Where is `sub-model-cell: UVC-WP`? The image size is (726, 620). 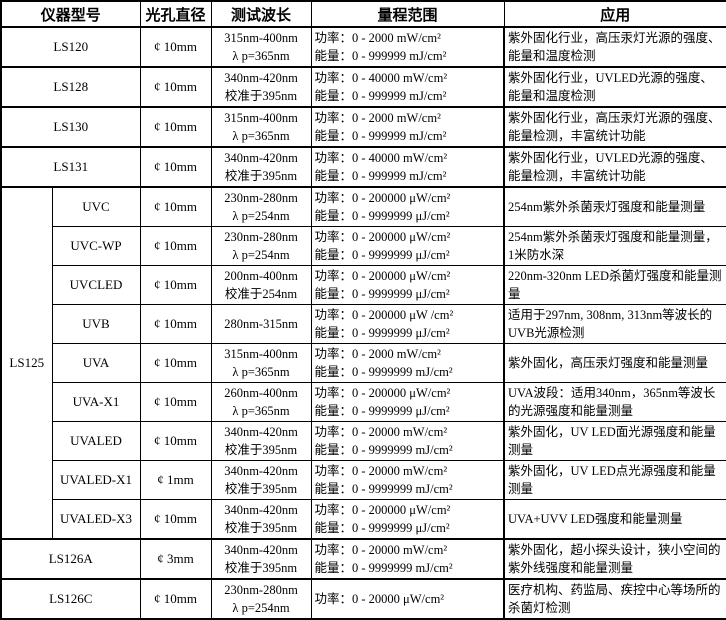 sub-model-cell: UVC-WP is located at coordinates (96, 246).